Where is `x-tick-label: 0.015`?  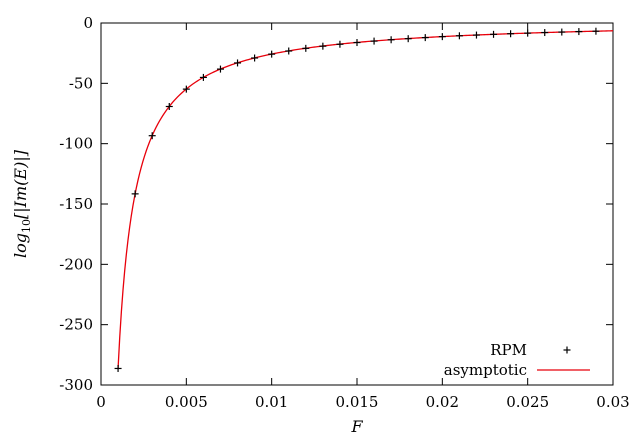
x-tick-label: 0.015 is located at coordinates (357, 402).